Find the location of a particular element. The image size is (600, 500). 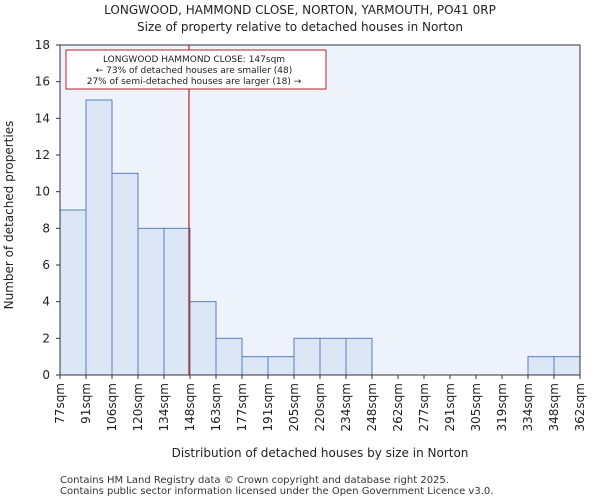

x-tick-label-262sqm: 262sqm is located at coordinates (398, 407).